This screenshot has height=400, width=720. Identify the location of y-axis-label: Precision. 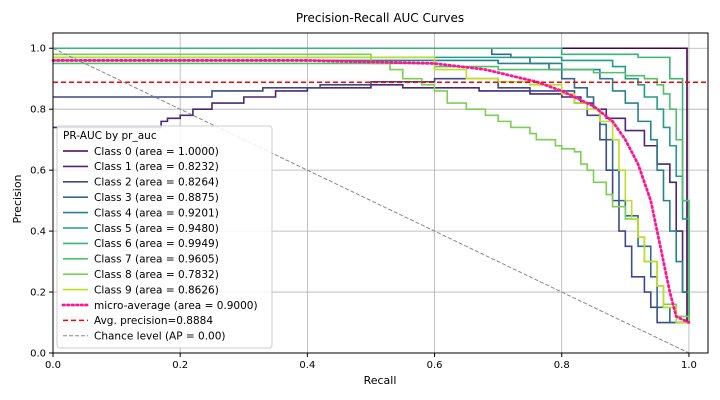
(17, 198).